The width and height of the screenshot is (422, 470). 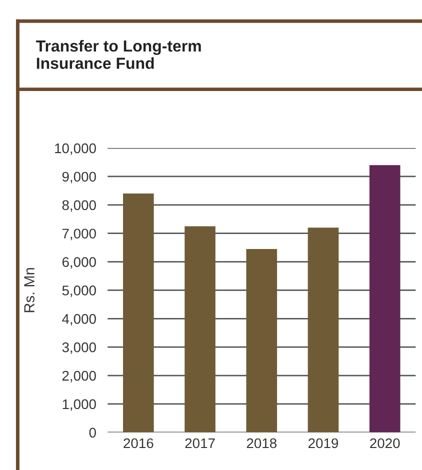 What do you see at coordinates (79, 320) in the screenshot?
I see `y-tick-label: 4,000` at bounding box center [79, 320].